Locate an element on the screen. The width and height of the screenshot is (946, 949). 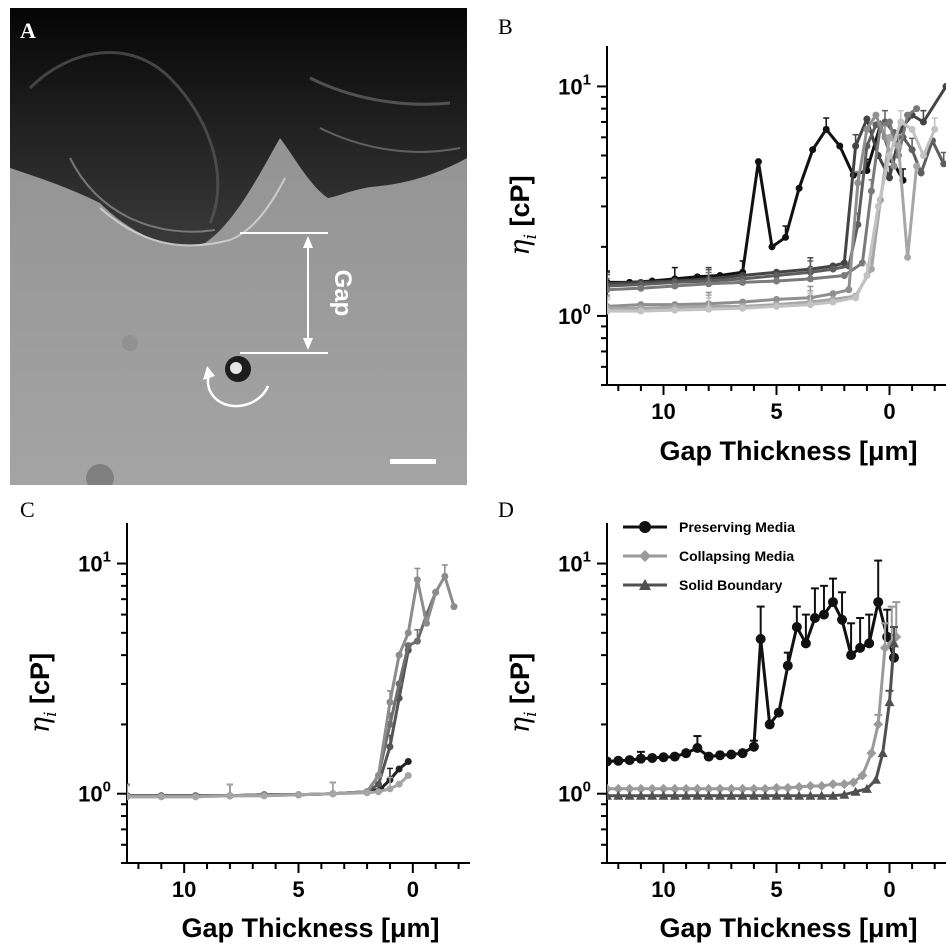
gap-arrow-up is located at coordinates (308, 242).